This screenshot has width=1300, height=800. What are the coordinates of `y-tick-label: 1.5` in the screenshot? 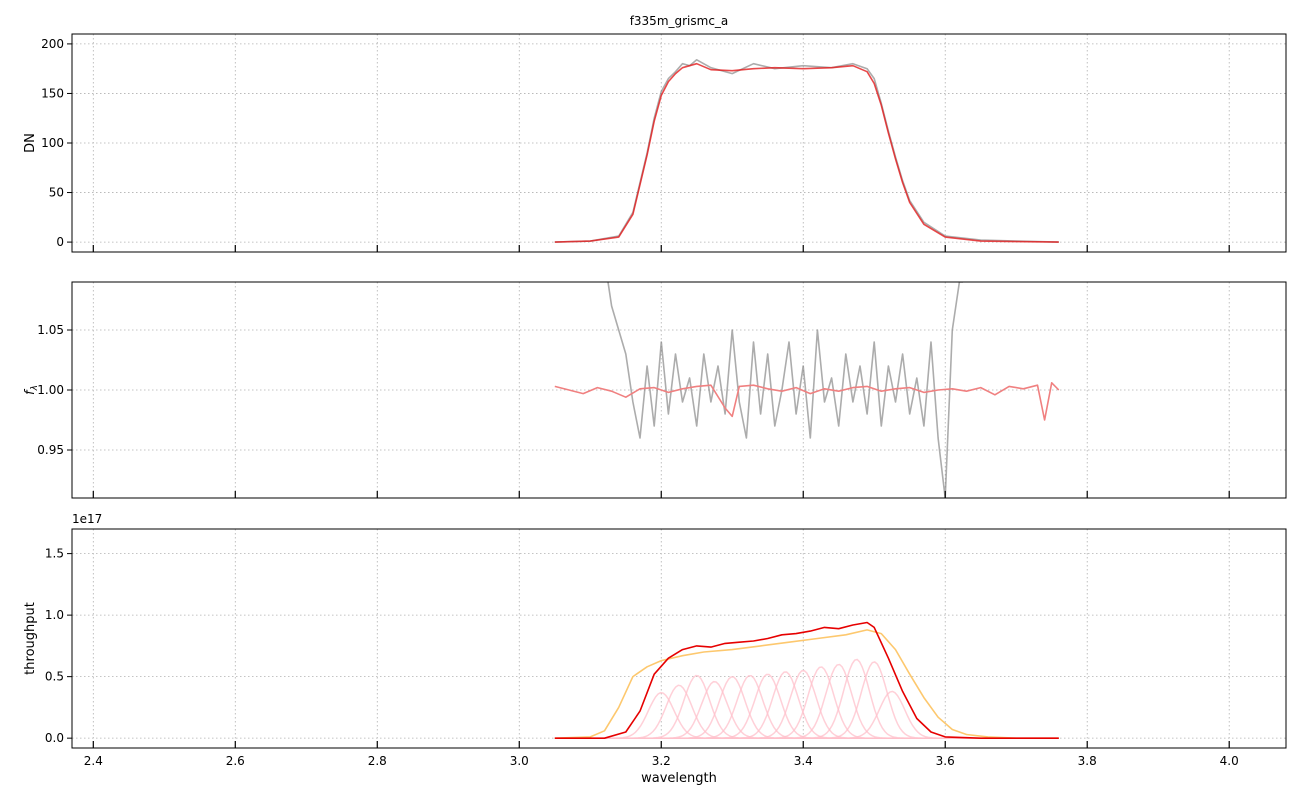 It's located at (54, 554).